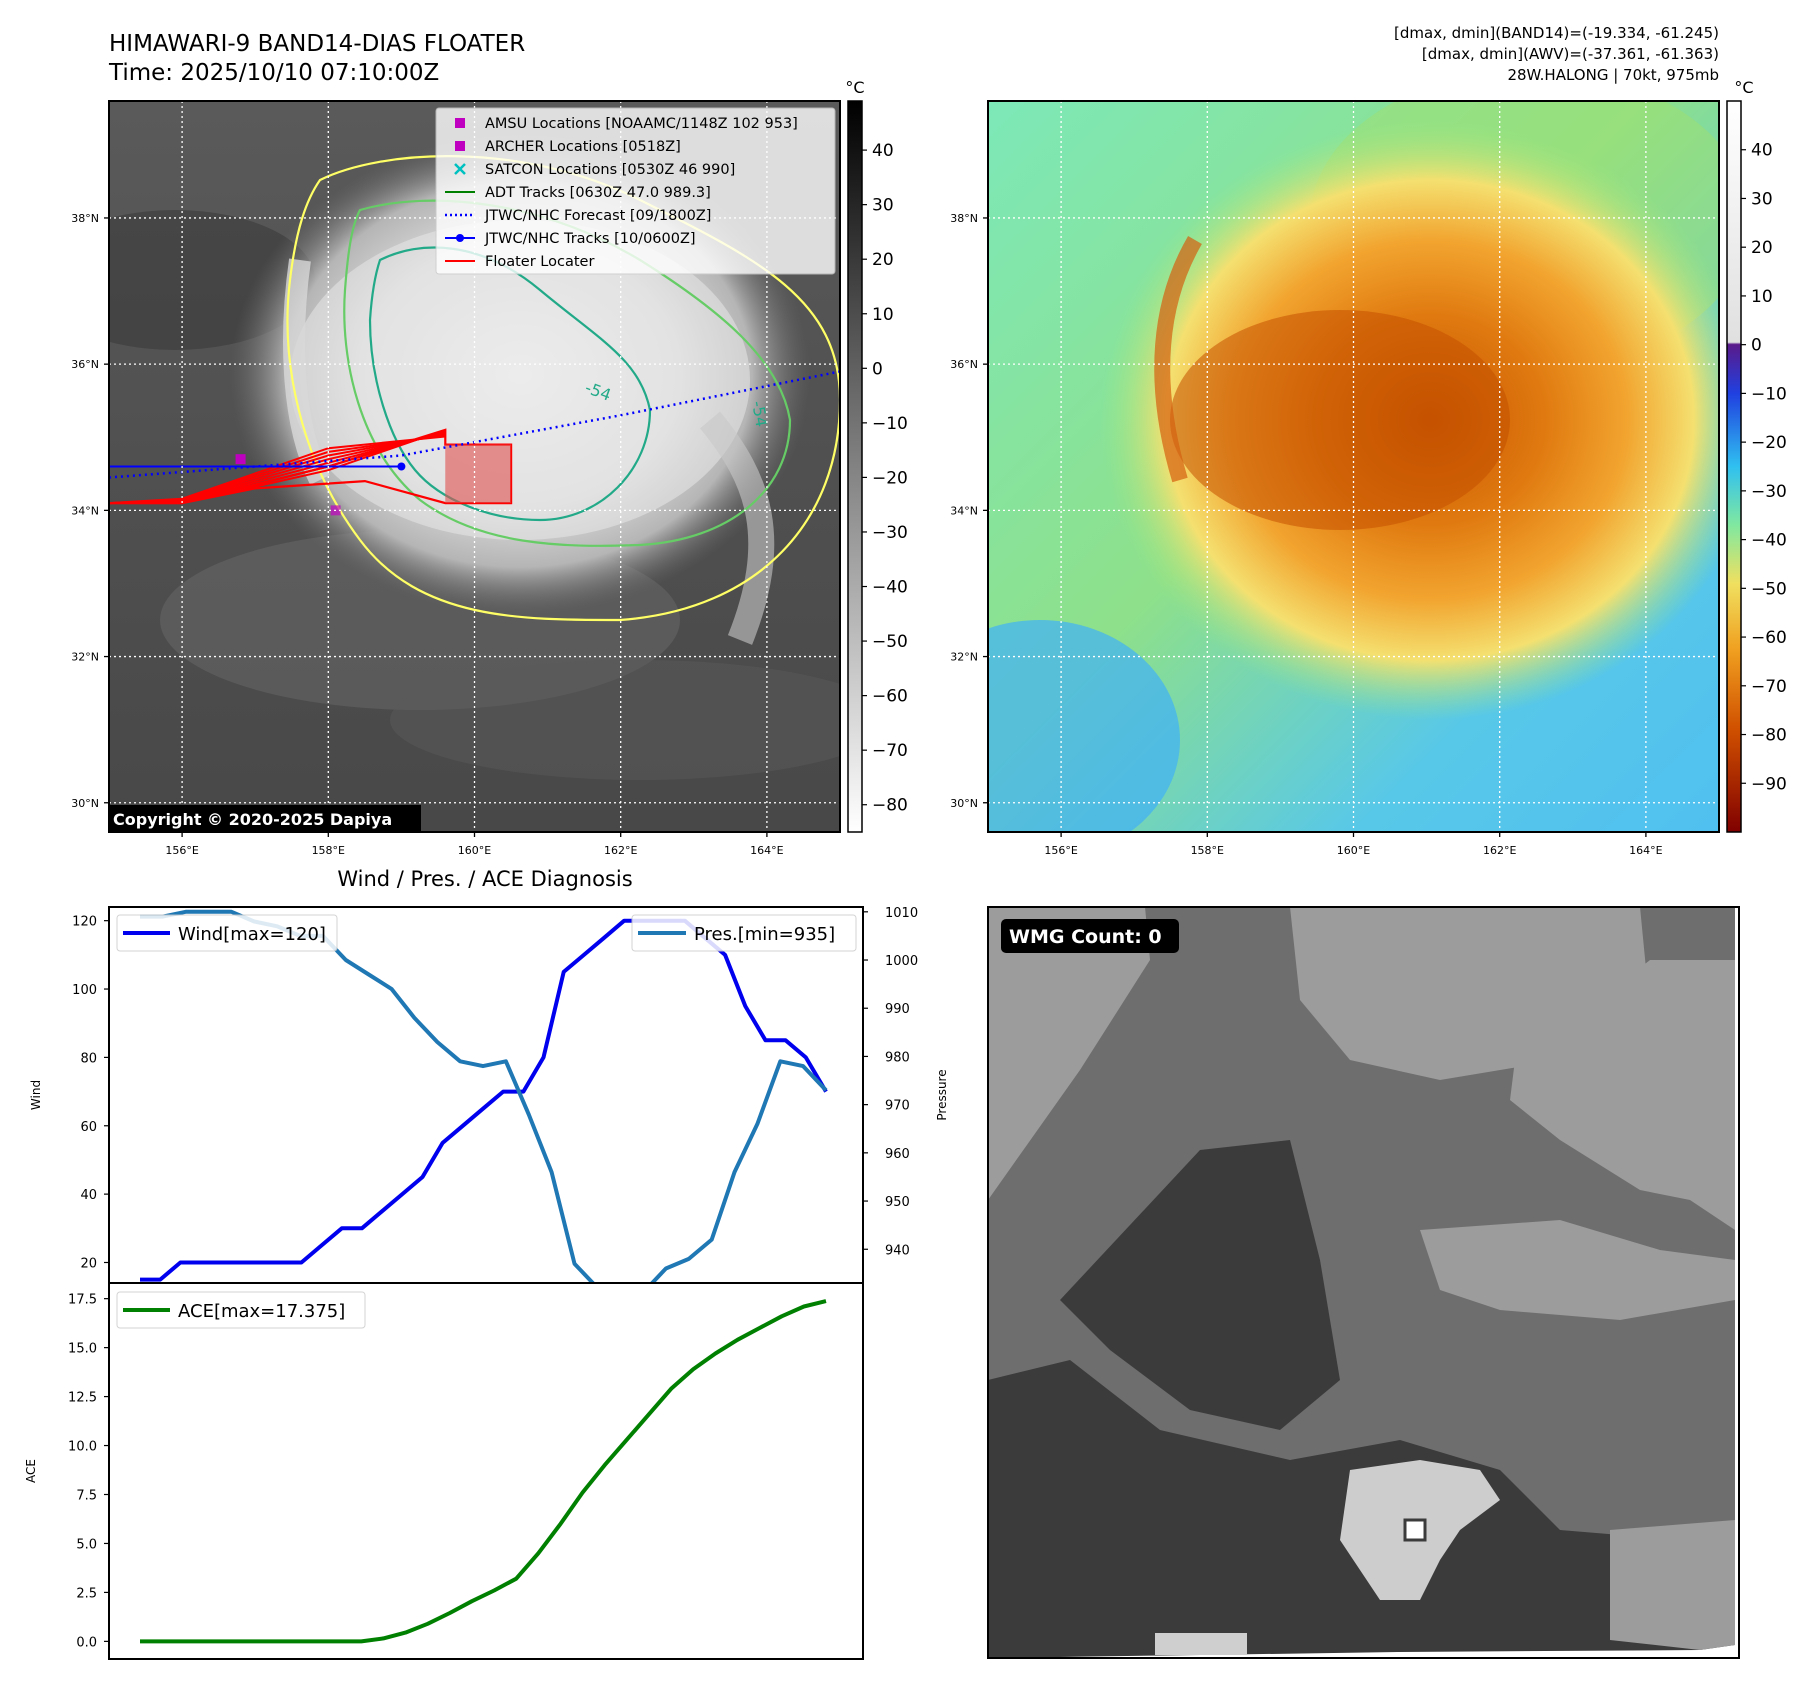 Image resolution: width=1801 pixels, height=1690 pixels. I want to click on ace-legend-label: ACE[max=17.375], so click(261, 1311).